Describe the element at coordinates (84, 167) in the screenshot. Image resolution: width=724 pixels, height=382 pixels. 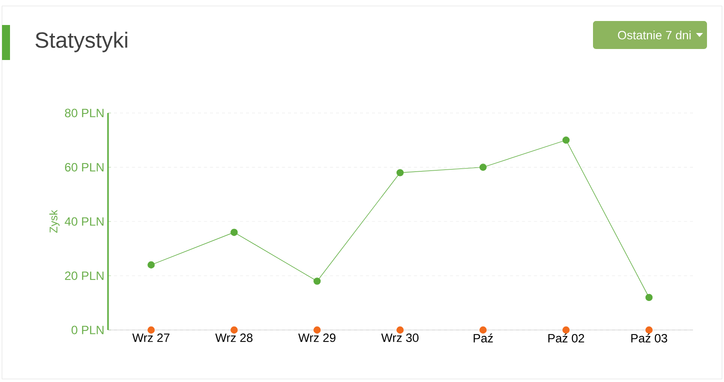
I see `y-tick-label: 60 PLN` at that location.